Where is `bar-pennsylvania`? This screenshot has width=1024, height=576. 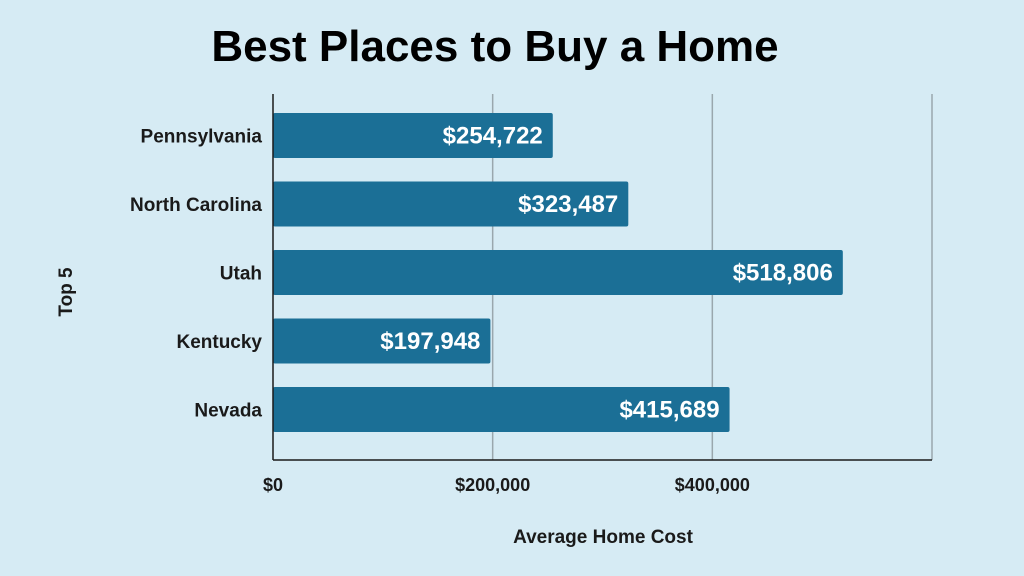
bar-pennsylvania is located at coordinates (413, 135).